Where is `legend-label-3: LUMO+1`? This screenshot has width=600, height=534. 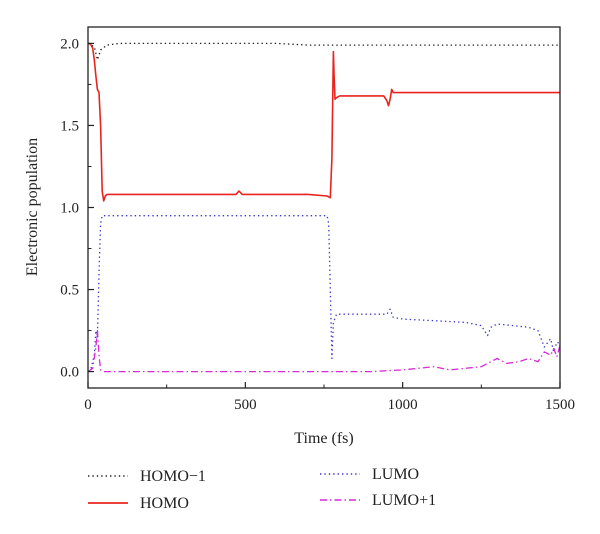
legend-label-3: LUMO+1 is located at coordinates (404, 500).